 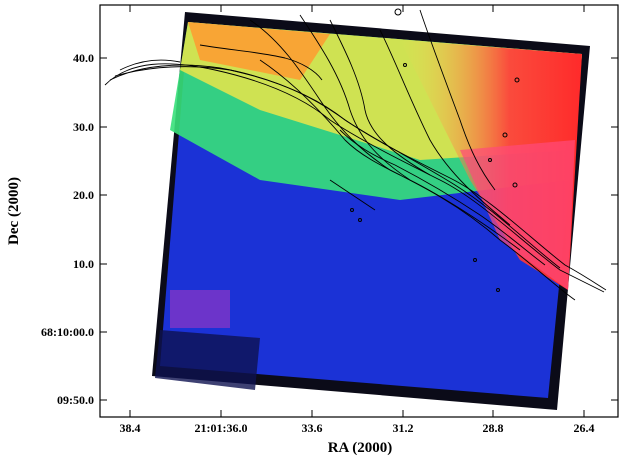 I want to click on map-pink-region, so click(x=517, y=215).